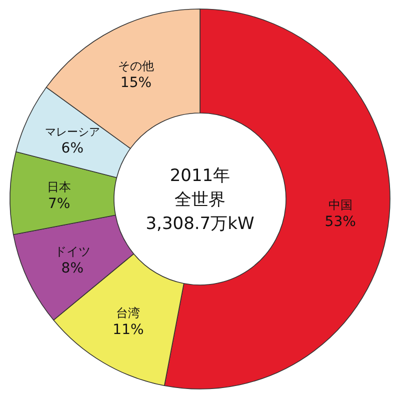 This screenshot has width=400, height=398. Describe the element at coordinates (72, 148) in the screenshot. I see `data-label: 6%` at that location.